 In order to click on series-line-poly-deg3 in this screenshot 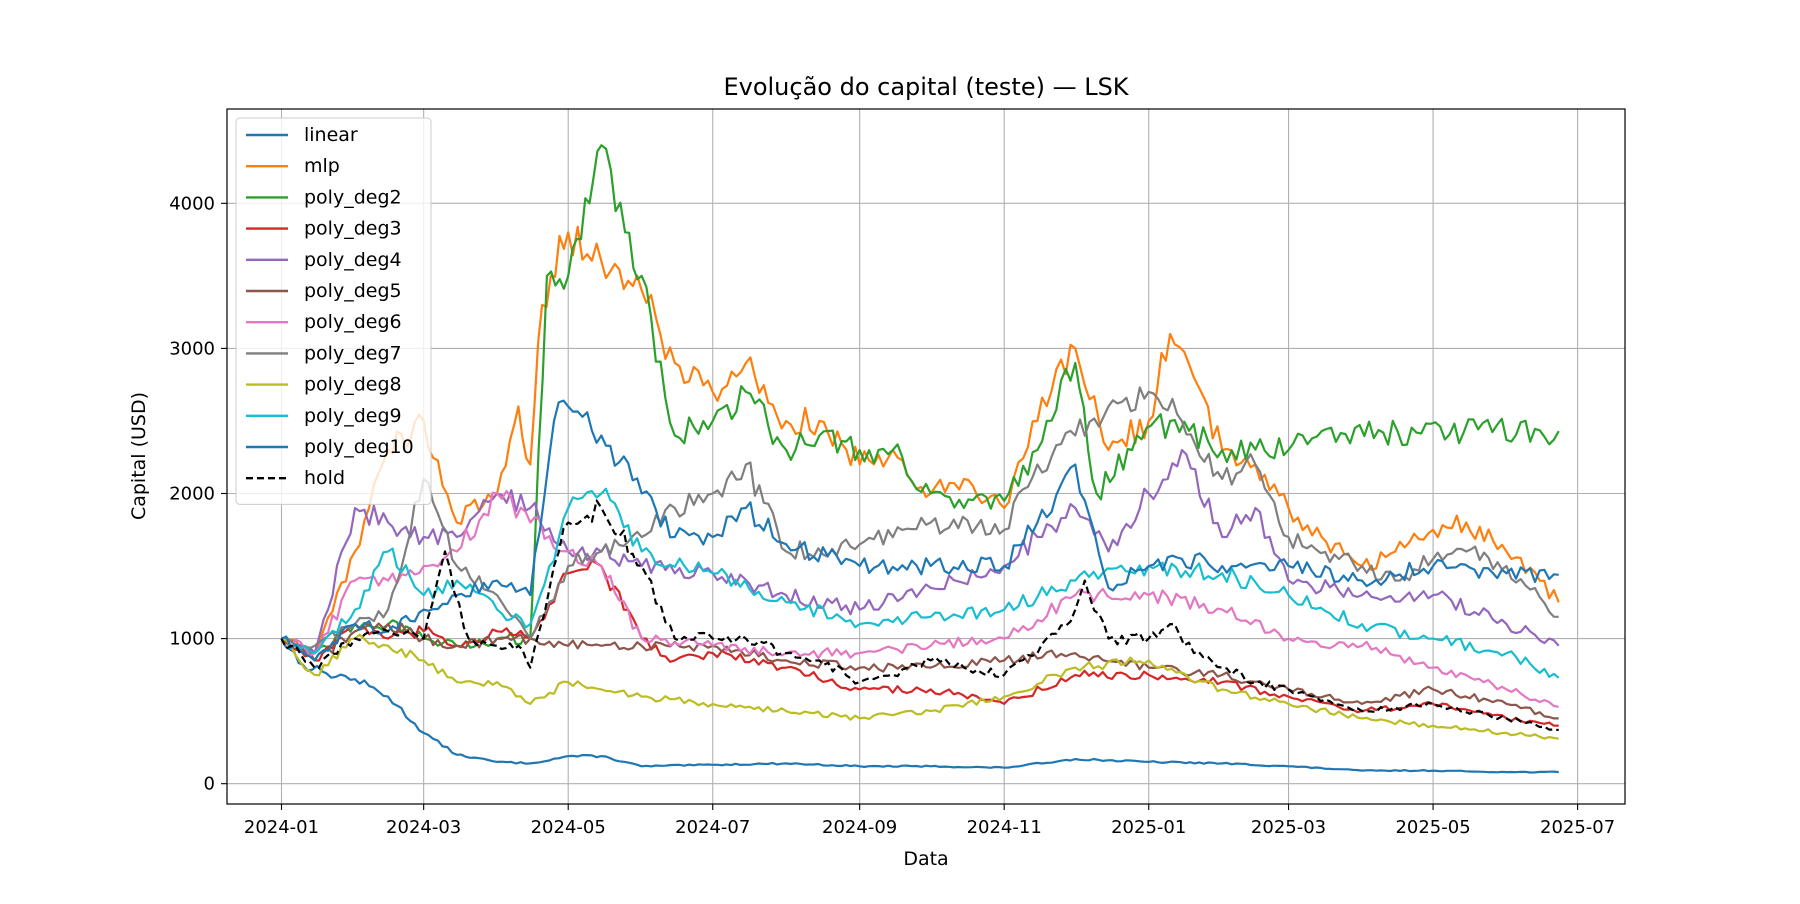, I will do `click(919, 643)`.